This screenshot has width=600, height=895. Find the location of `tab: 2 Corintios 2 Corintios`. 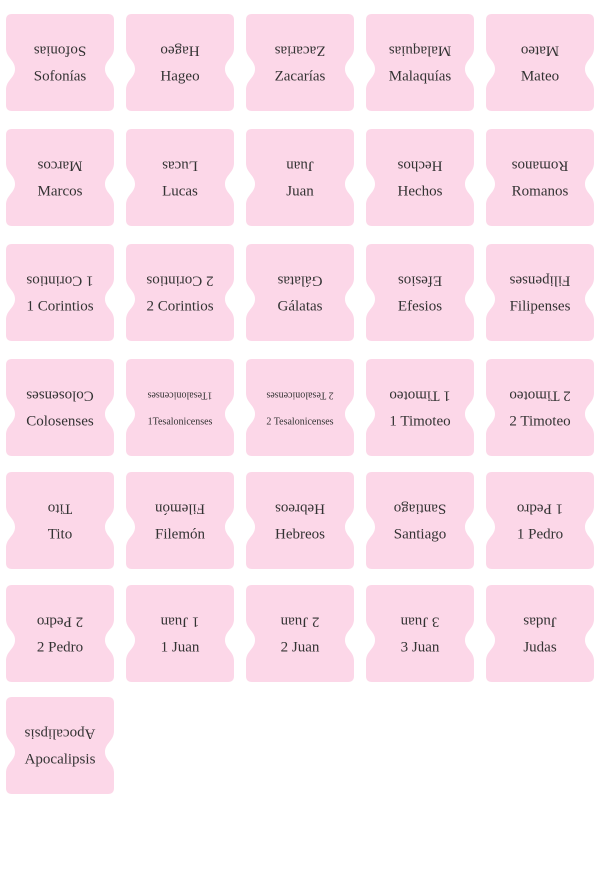

tab: 2 Corintios 2 Corintios is located at coordinates (180, 292).